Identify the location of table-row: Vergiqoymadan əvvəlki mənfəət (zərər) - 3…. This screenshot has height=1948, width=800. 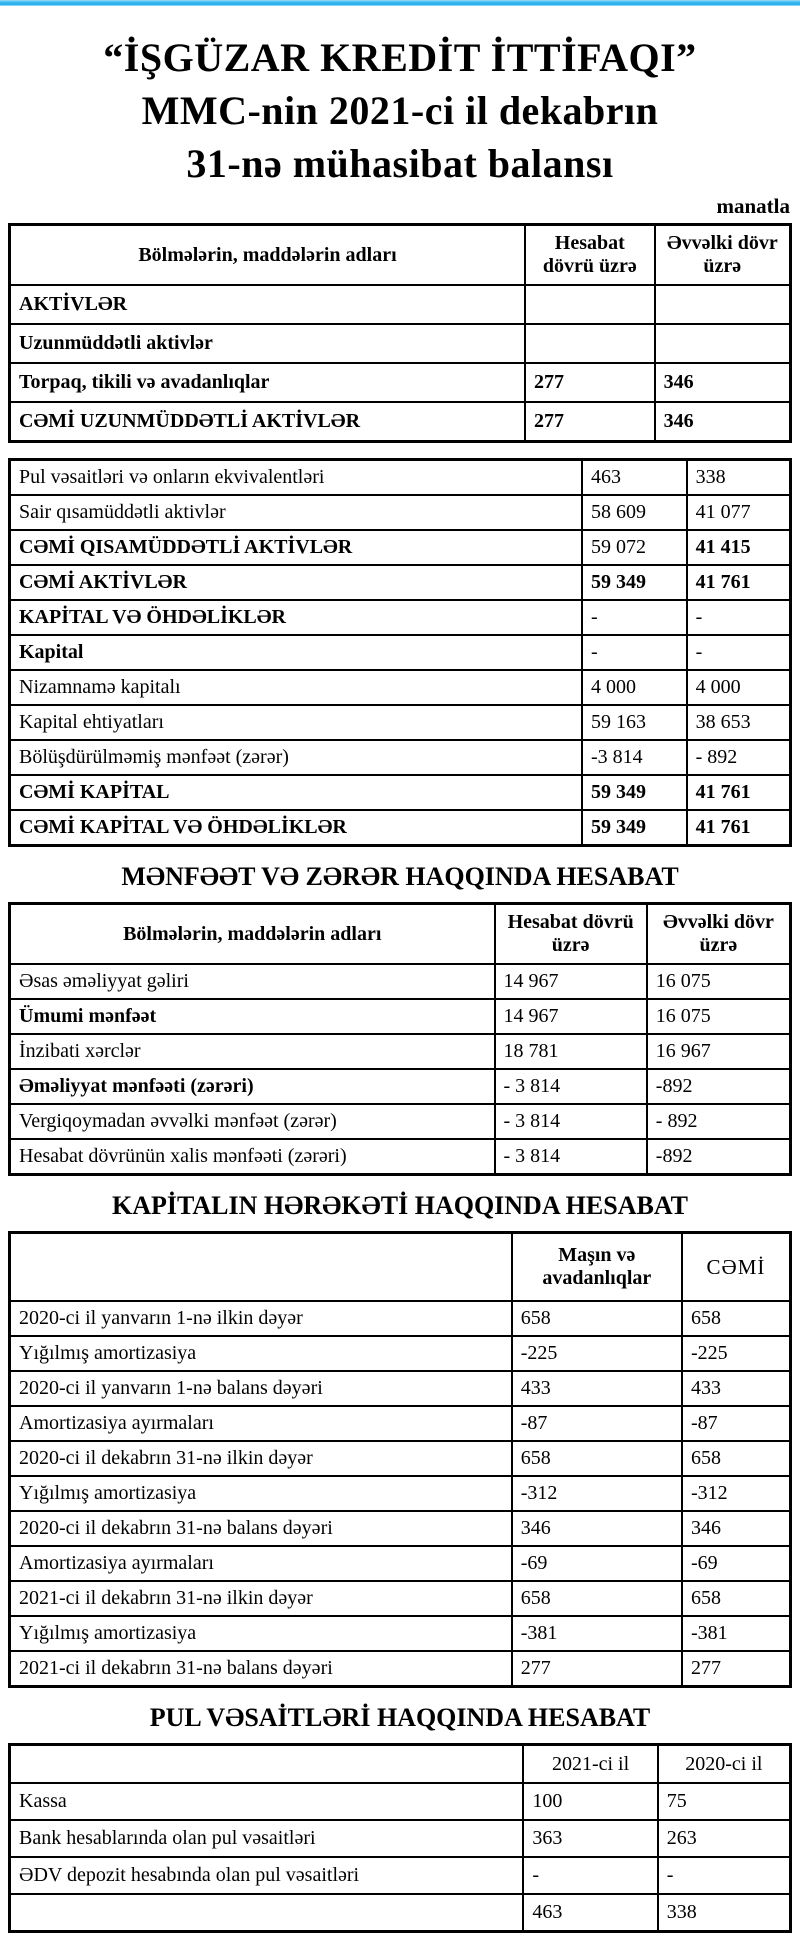
(400, 1122).